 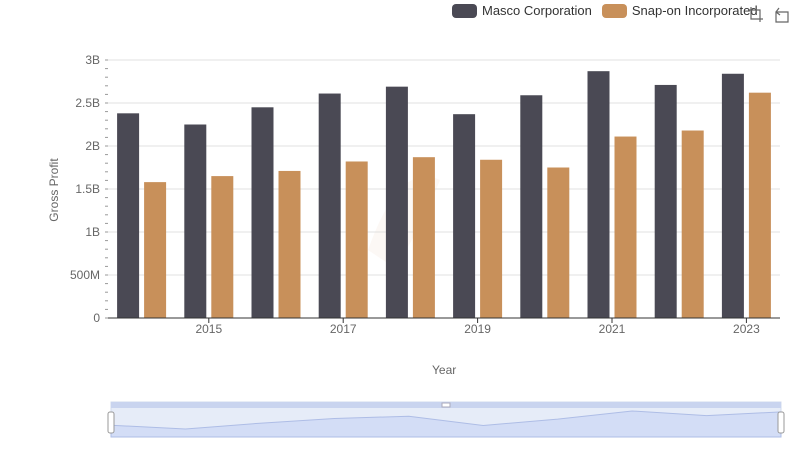 What do you see at coordinates (85, 275) in the screenshot?
I see `y-tick-label: 500M` at bounding box center [85, 275].